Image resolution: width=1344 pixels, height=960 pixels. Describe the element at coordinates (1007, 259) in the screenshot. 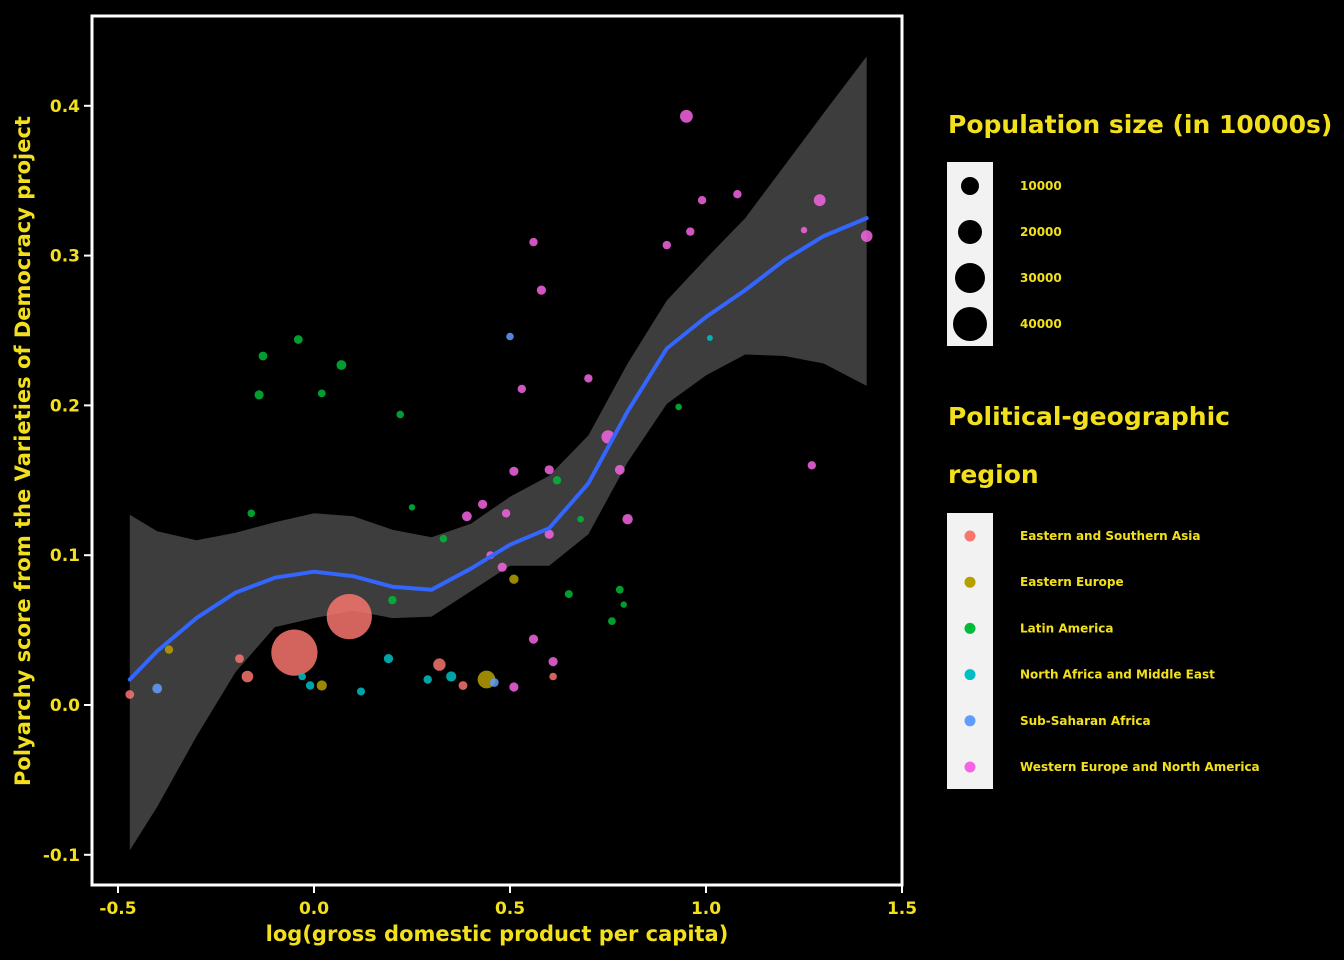

I see `size-legend-keys: 10000 20000 30000 40000` at that location.